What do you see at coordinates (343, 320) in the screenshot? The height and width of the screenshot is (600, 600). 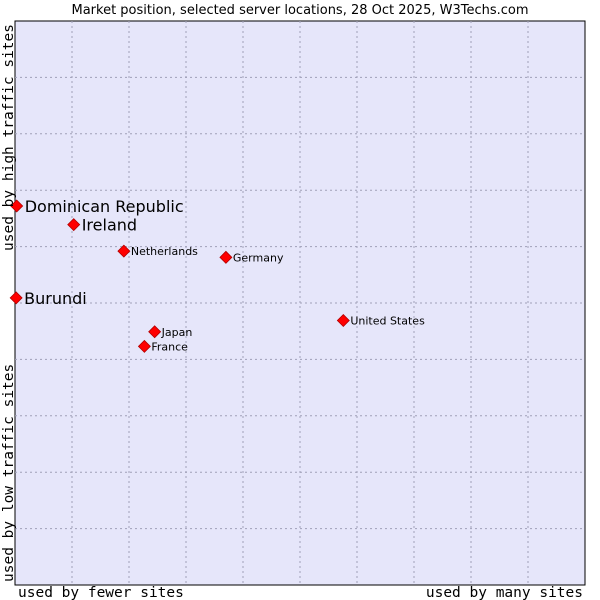 I see `point-marker-united-states` at bounding box center [343, 320].